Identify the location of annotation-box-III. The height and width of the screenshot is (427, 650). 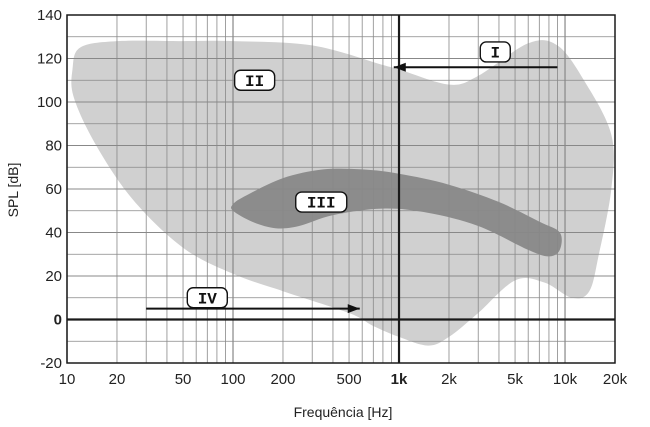
(321, 202).